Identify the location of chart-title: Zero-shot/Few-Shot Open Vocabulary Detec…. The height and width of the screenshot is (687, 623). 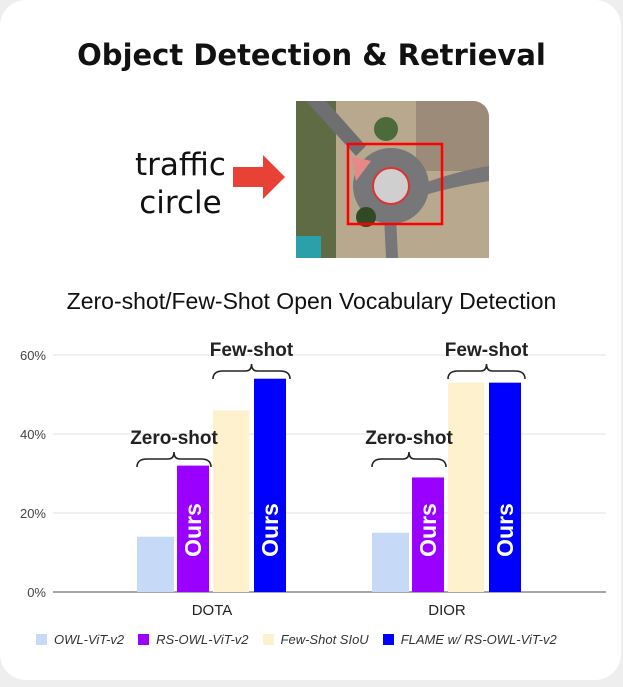
(311, 301).